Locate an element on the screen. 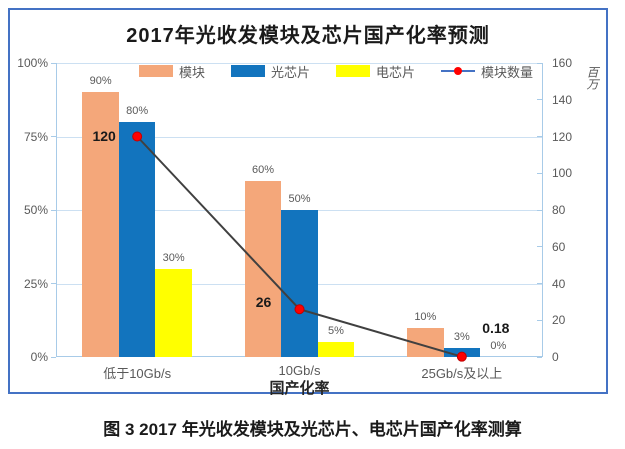 The height and width of the screenshot is (449, 625). left-axis-line is located at coordinates (56, 210).